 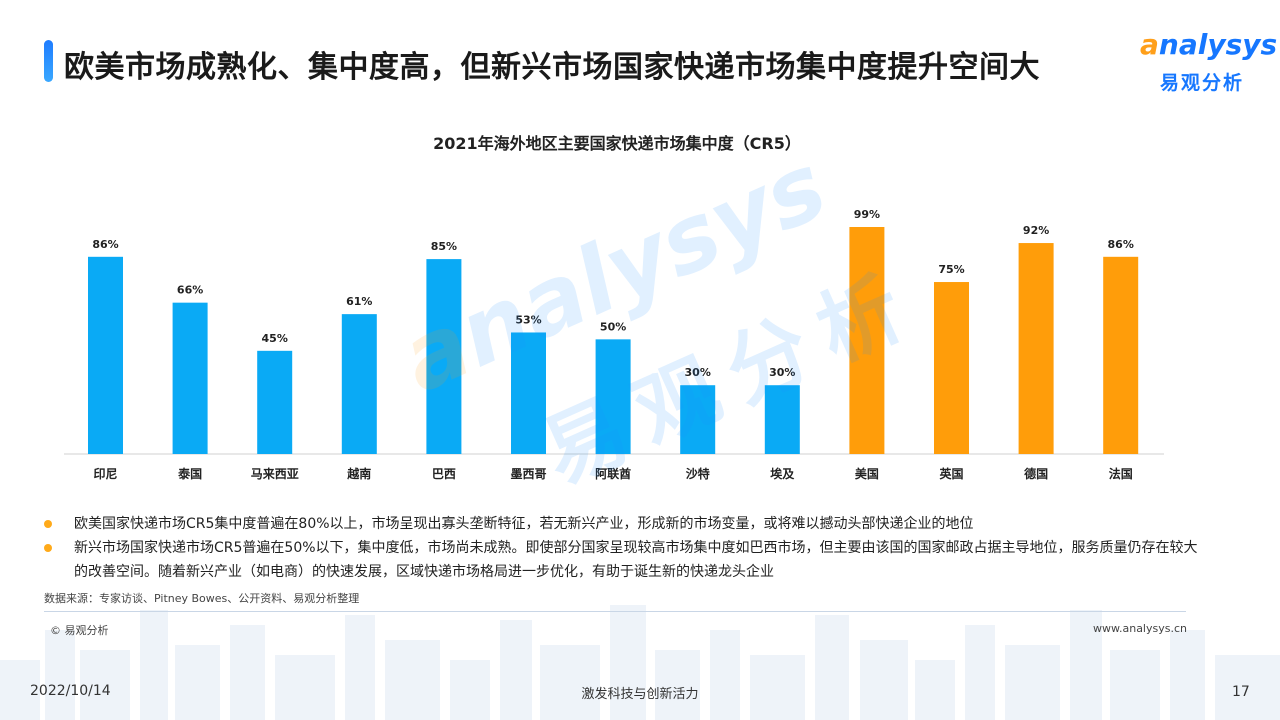 I want to click on footer-slogan: 激发科技与创新活力, so click(x=640, y=694).